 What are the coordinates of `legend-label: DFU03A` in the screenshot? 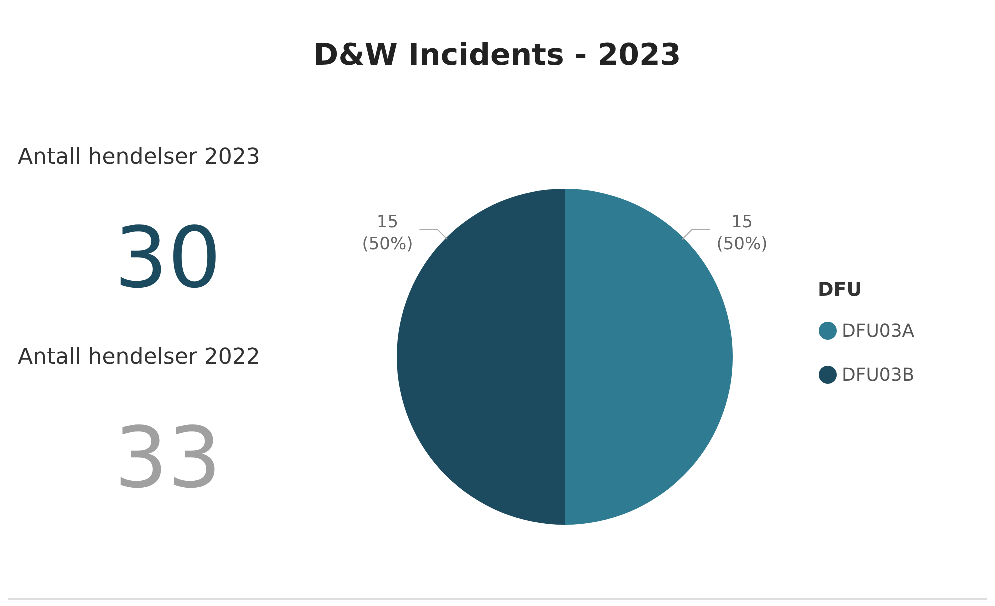 It's located at (878, 332).